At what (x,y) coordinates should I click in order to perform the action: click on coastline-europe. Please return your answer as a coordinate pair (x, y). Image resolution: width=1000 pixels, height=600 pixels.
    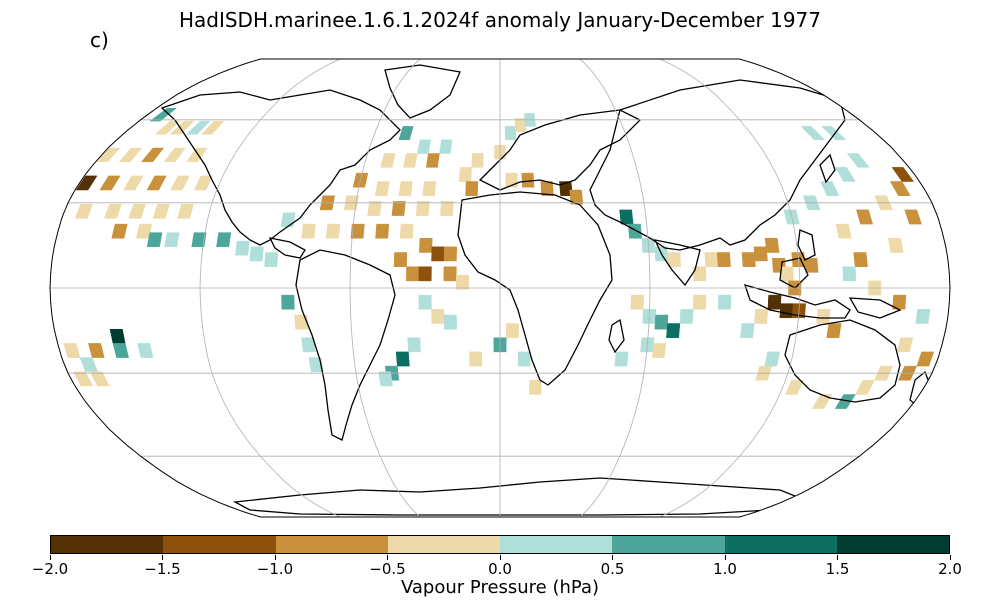
    Looking at the image, I should click on (560, 150).